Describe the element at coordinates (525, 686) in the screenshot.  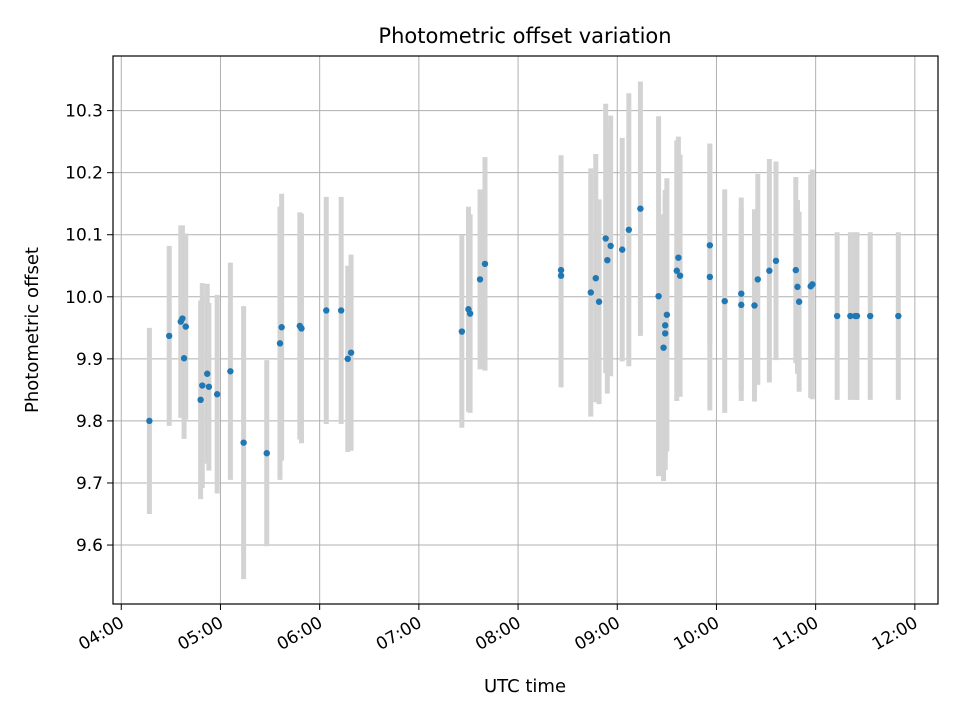
I see `x-axis-label: UTC time` at that location.